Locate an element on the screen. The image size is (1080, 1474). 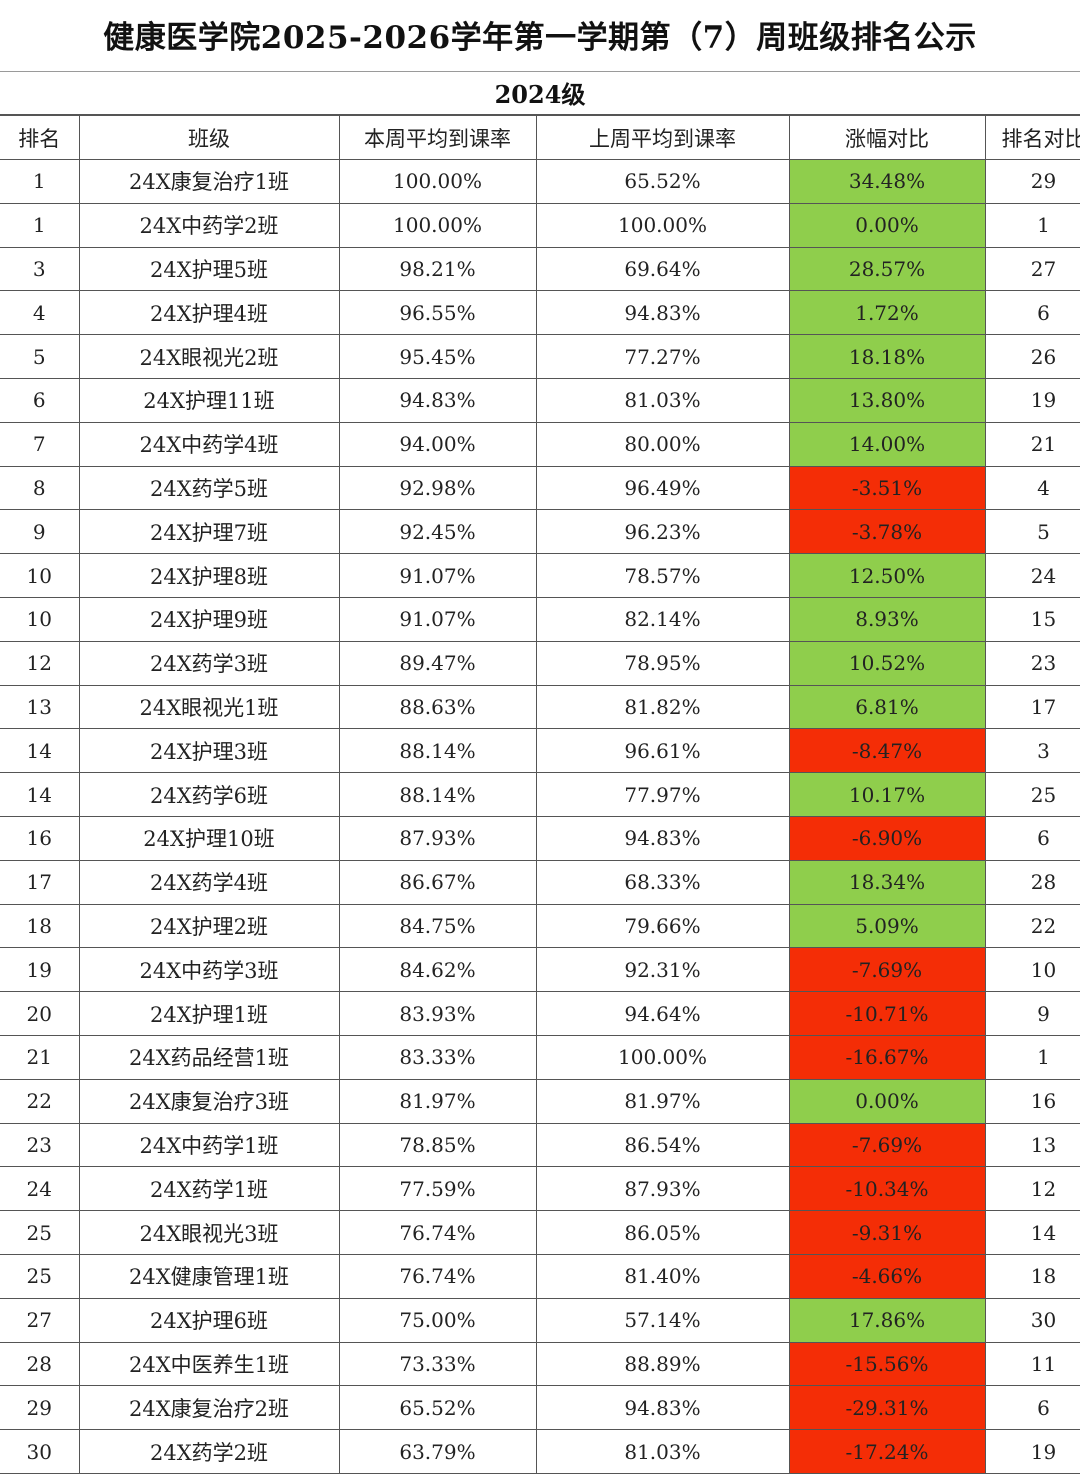
last-rank-cell: 12 is located at coordinates (1032, 1189).